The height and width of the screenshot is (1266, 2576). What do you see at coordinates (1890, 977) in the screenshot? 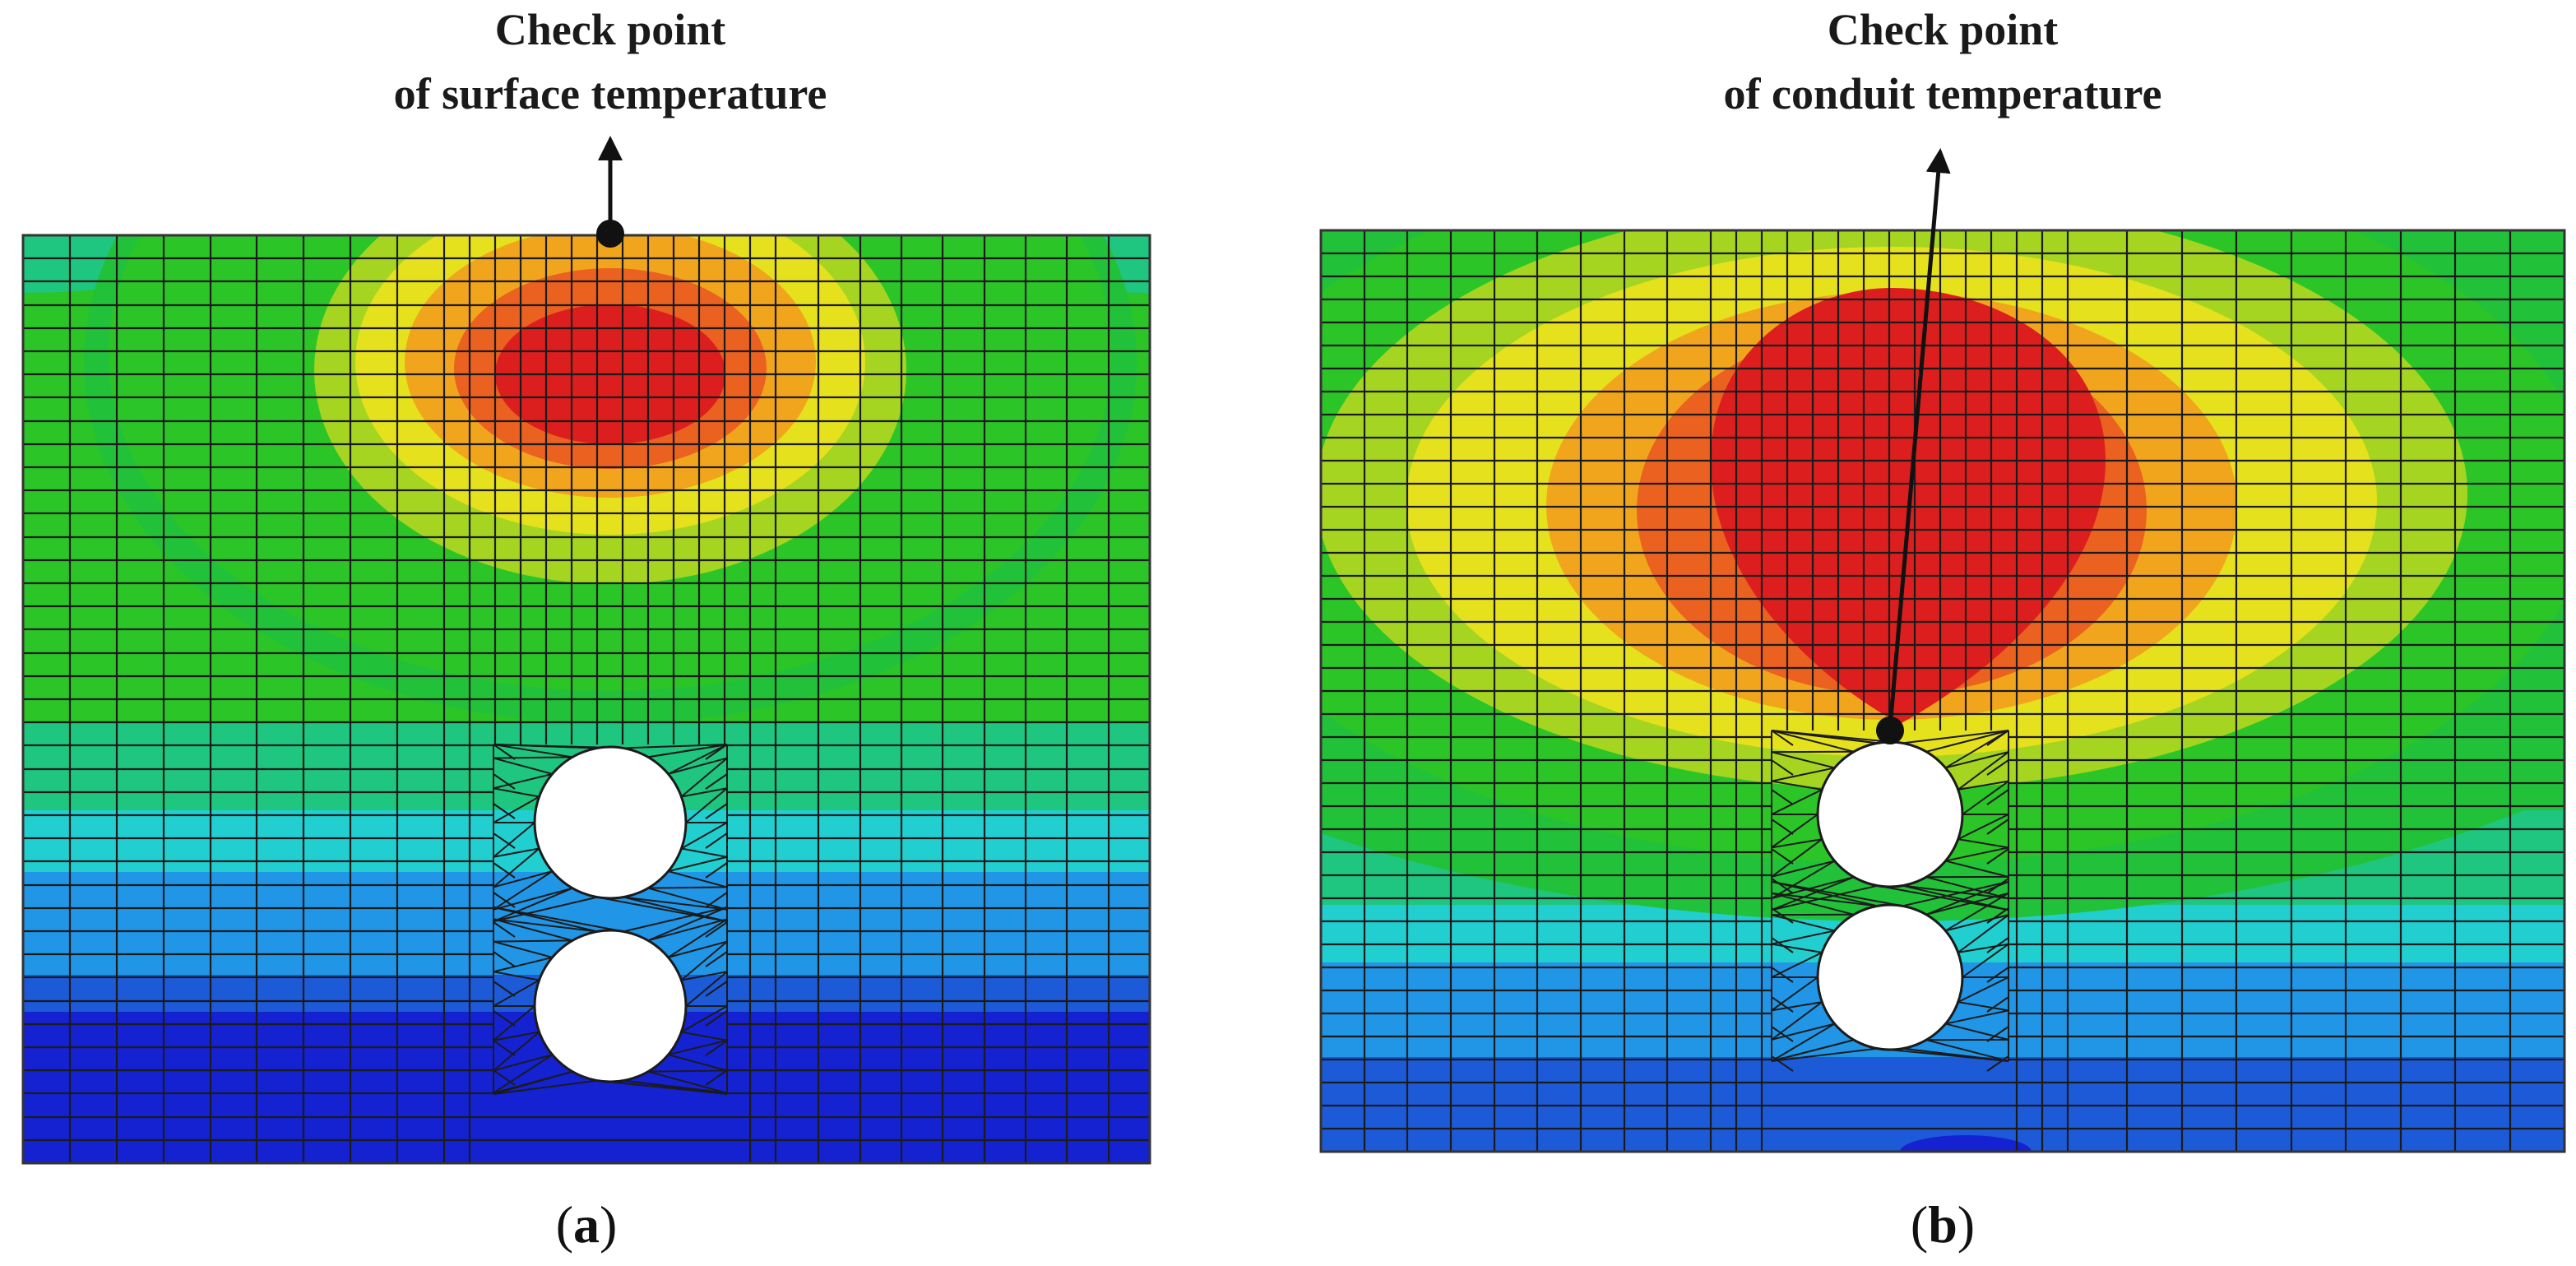
I see `panel-b-lower-conduit` at bounding box center [1890, 977].